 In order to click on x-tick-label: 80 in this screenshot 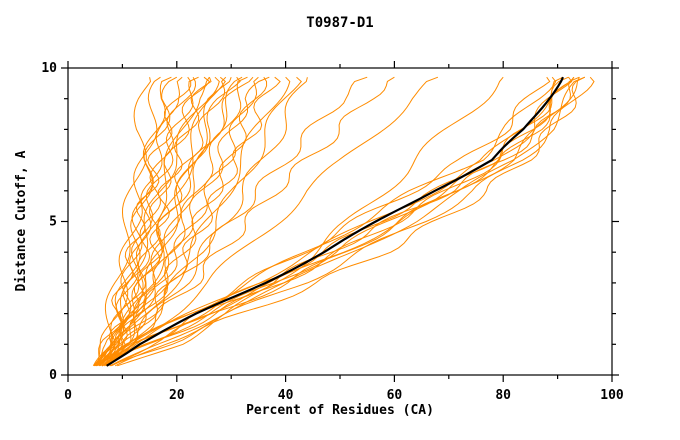, I will do `click(503, 395)`.